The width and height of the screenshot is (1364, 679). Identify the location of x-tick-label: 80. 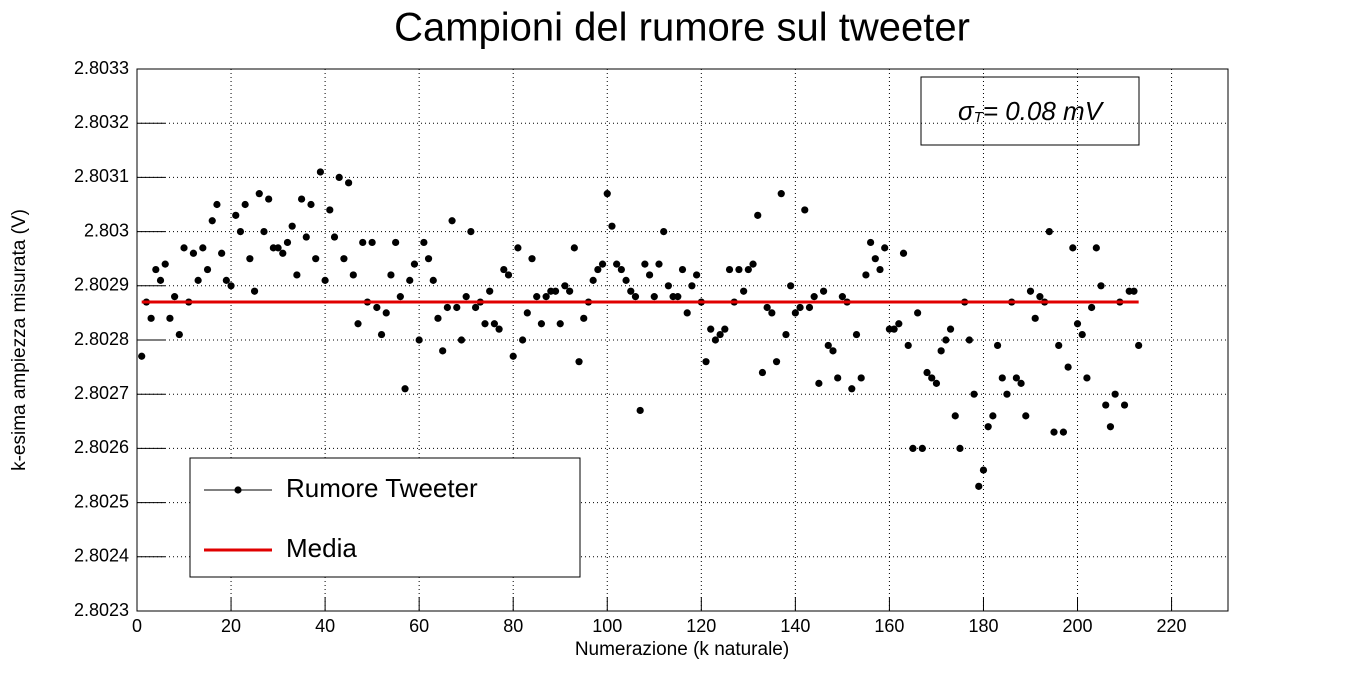
(513, 626).